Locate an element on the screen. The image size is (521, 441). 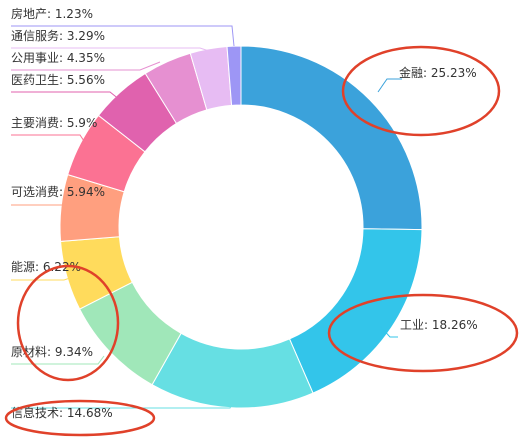
slice-label-3: 信息技术: 14.68% is located at coordinates (62, 412).